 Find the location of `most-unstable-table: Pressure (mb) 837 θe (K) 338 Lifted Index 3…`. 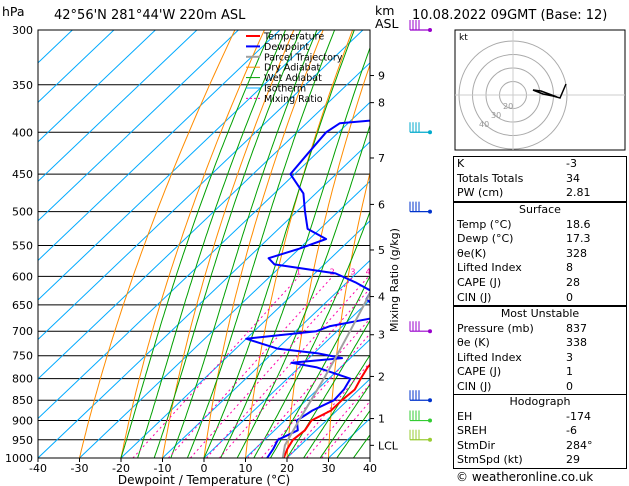

most-unstable-table: Pressure (mb) 837 θe (K) 338 Lifted Index 3… is located at coordinates (540, 358).